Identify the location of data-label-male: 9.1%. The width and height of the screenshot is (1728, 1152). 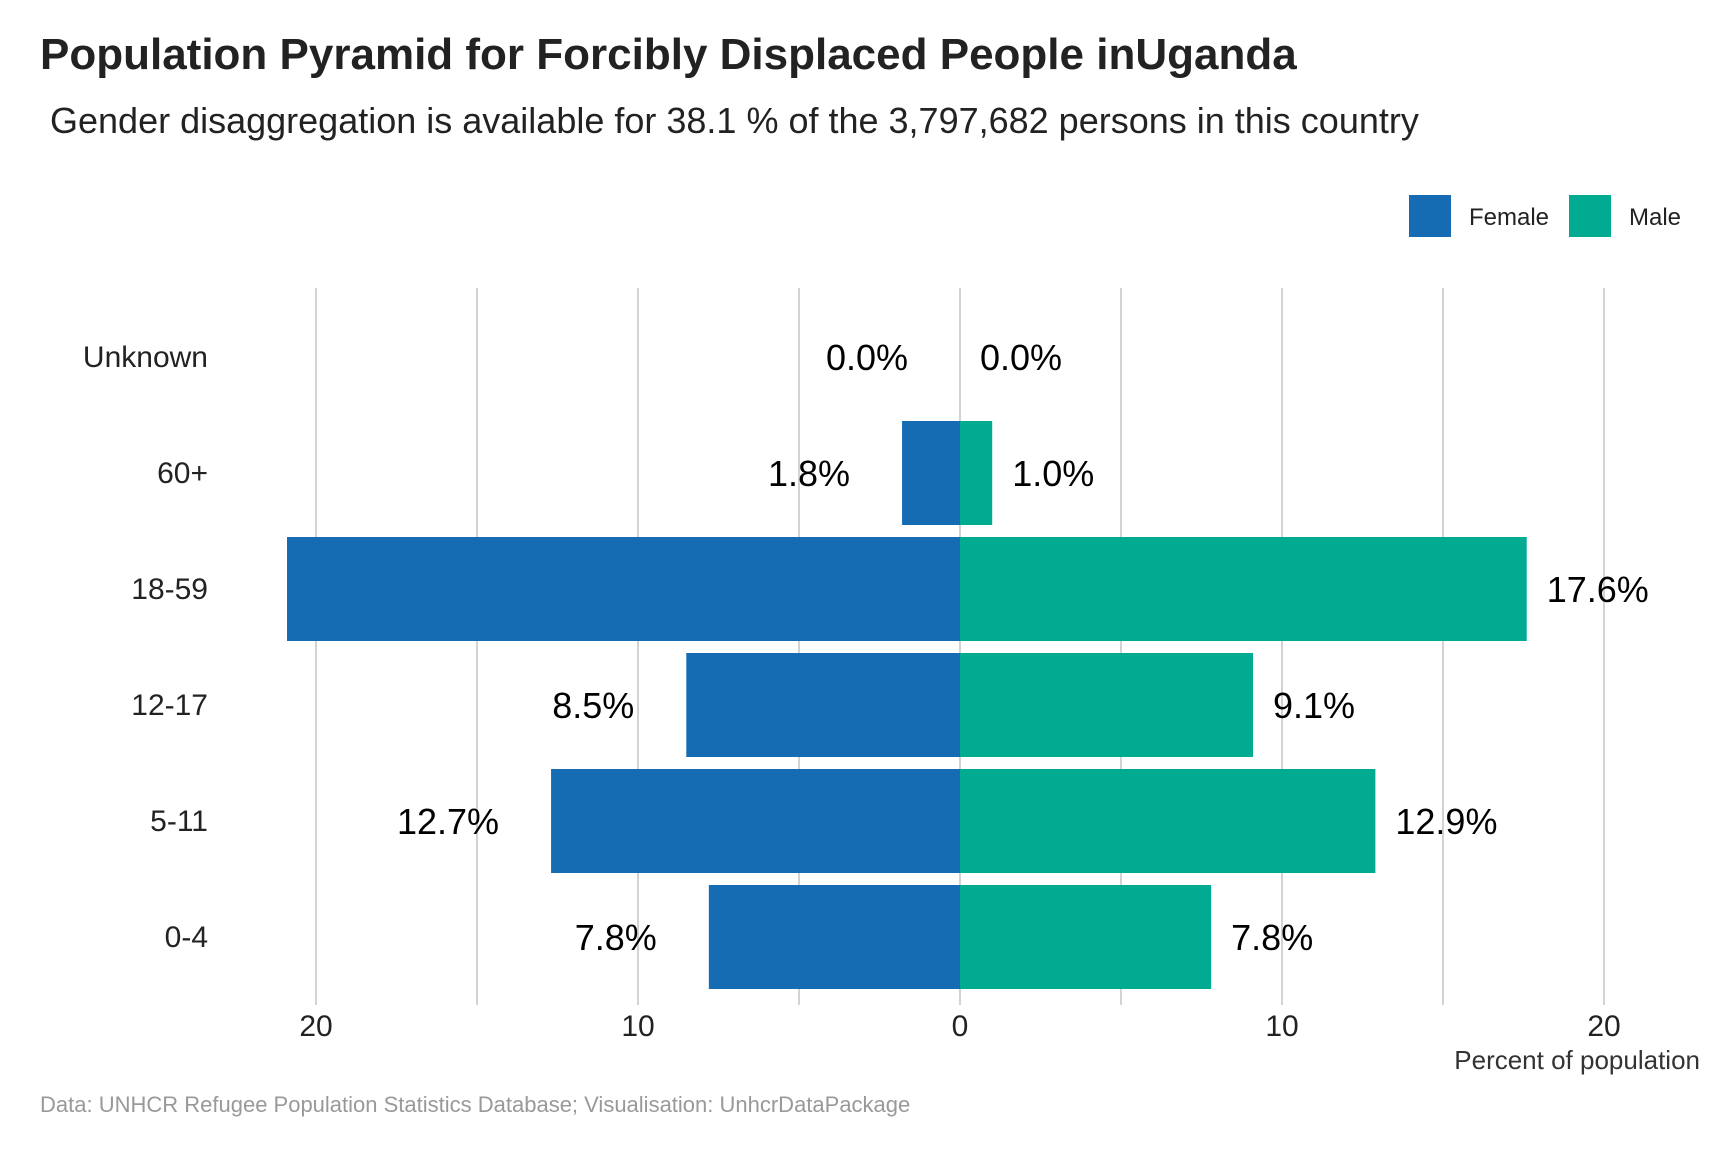
(1314, 705).